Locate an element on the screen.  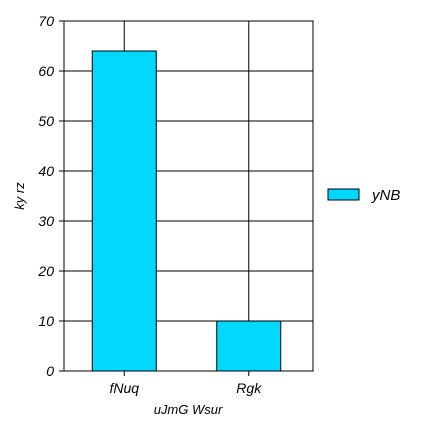
y-tick-label-7: 70 is located at coordinates (46, 21).